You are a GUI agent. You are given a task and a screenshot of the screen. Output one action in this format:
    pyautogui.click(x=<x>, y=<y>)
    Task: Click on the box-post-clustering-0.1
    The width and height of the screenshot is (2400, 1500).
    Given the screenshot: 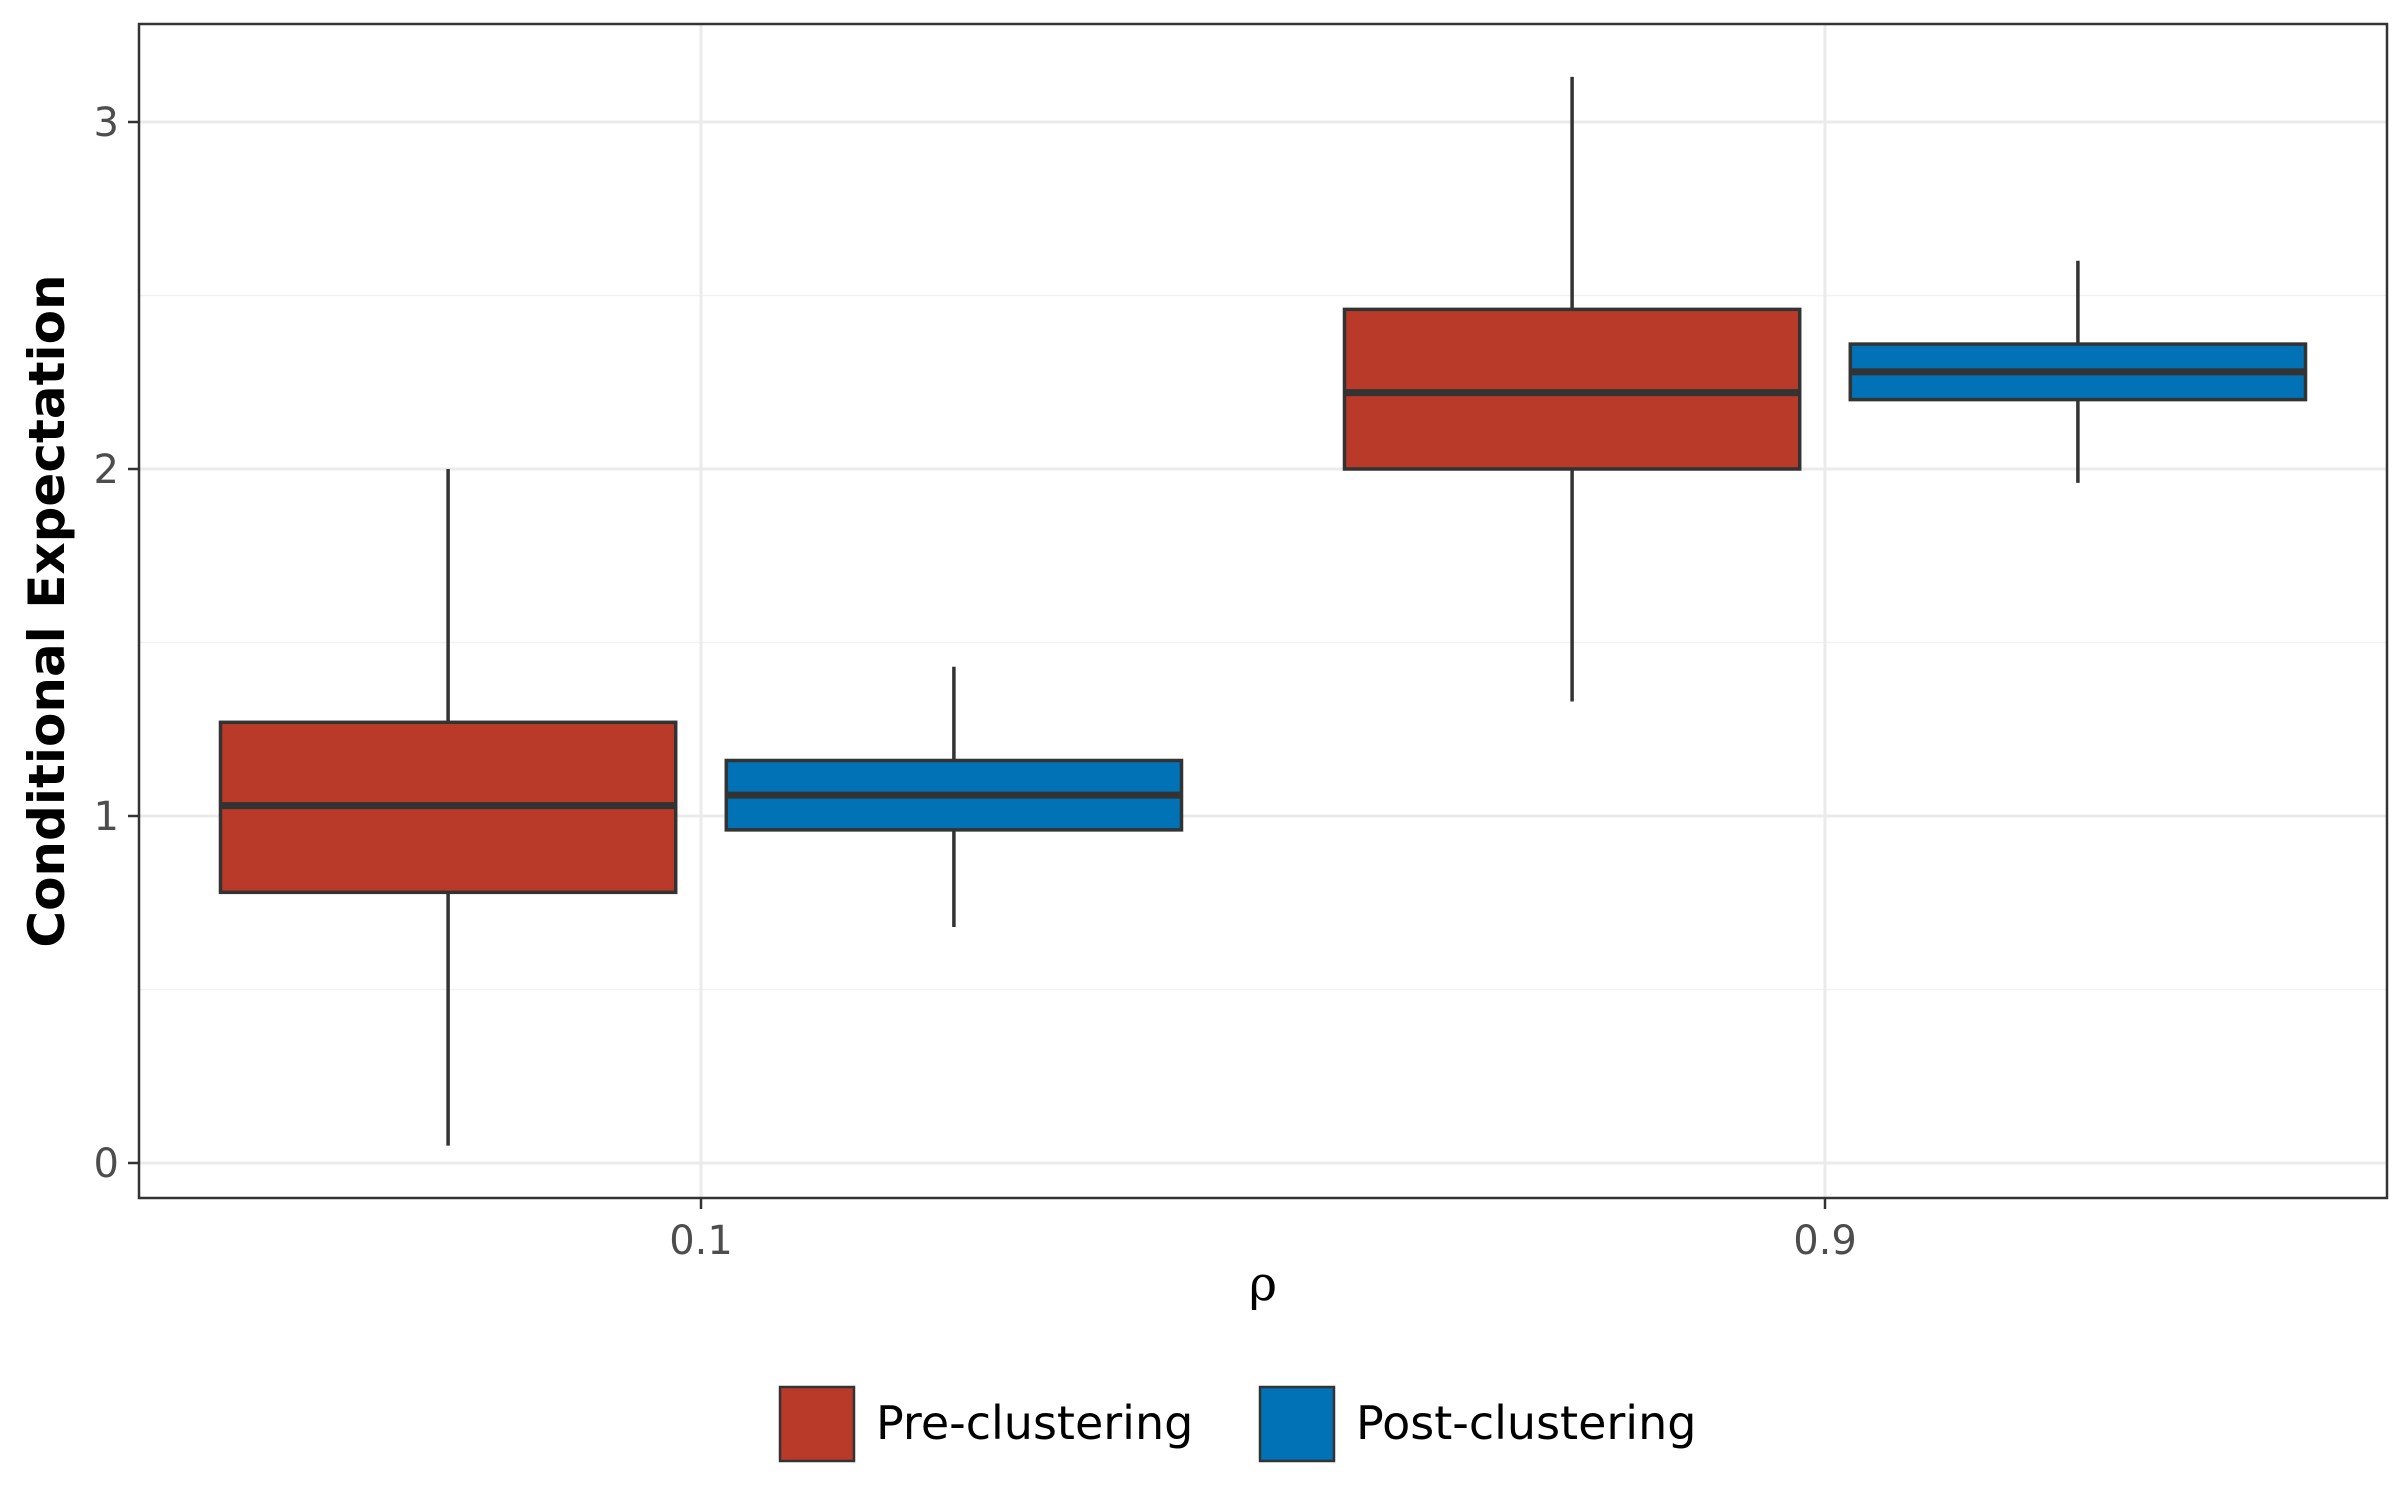 What is the action you would take?
    pyautogui.click(x=954, y=797)
    